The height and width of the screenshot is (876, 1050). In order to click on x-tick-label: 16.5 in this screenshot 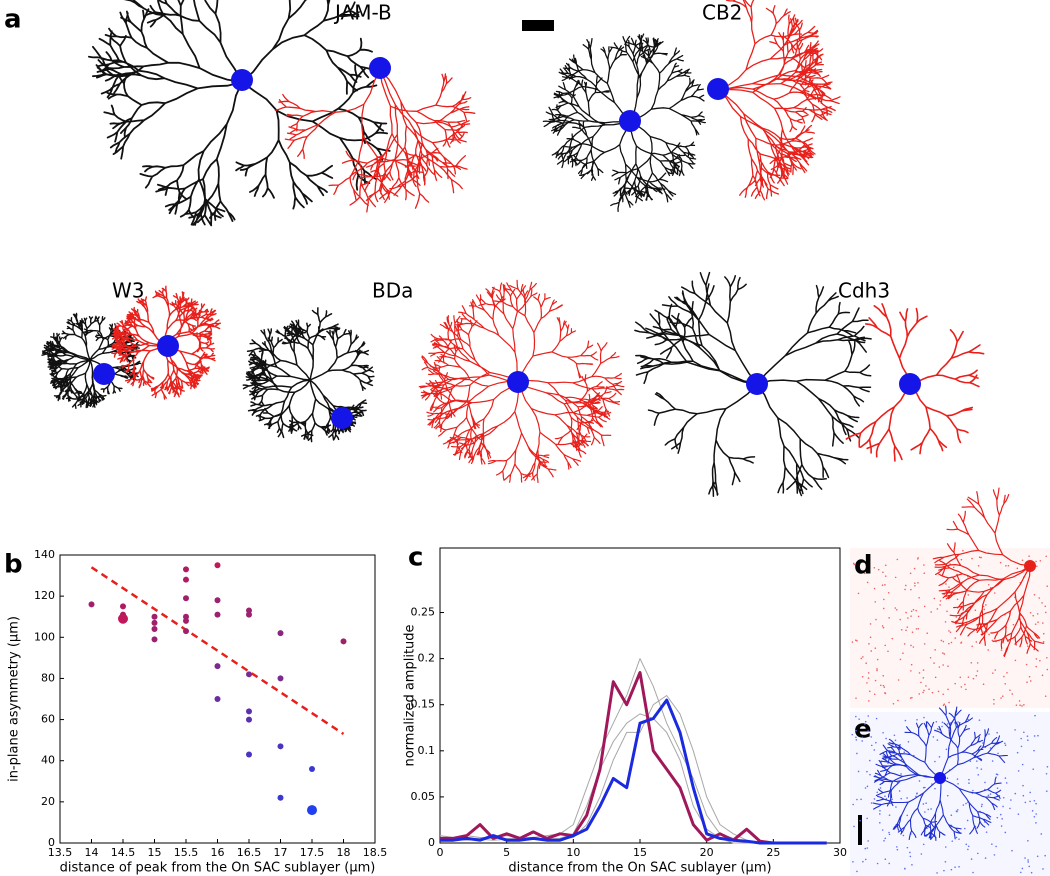, I will do `click(249, 852)`.